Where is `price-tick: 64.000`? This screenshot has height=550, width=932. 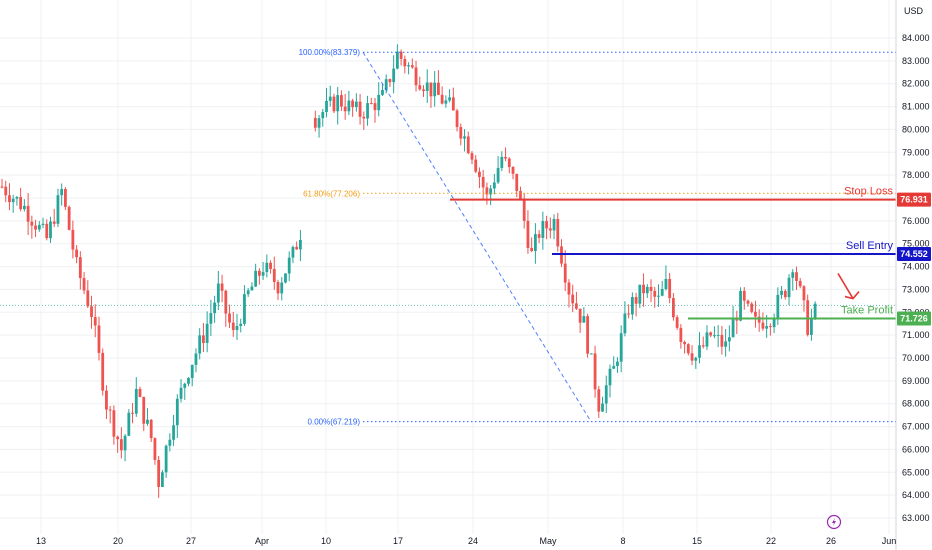
price-tick: 64.000 is located at coordinates (916, 495).